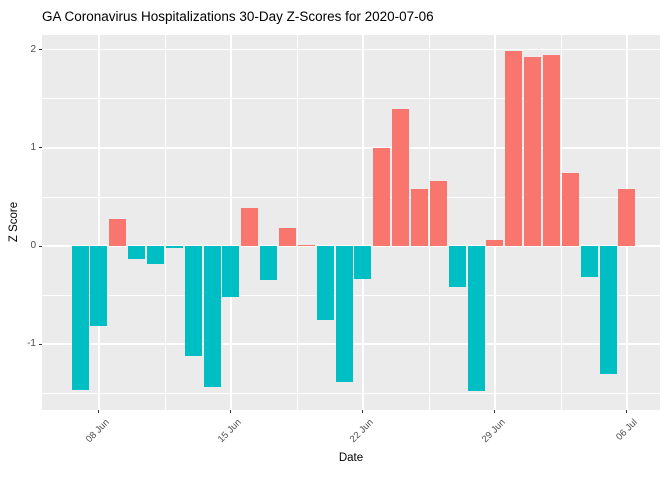  What do you see at coordinates (33, 49) in the screenshot?
I see `y-tick-label: 2` at bounding box center [33, 49].